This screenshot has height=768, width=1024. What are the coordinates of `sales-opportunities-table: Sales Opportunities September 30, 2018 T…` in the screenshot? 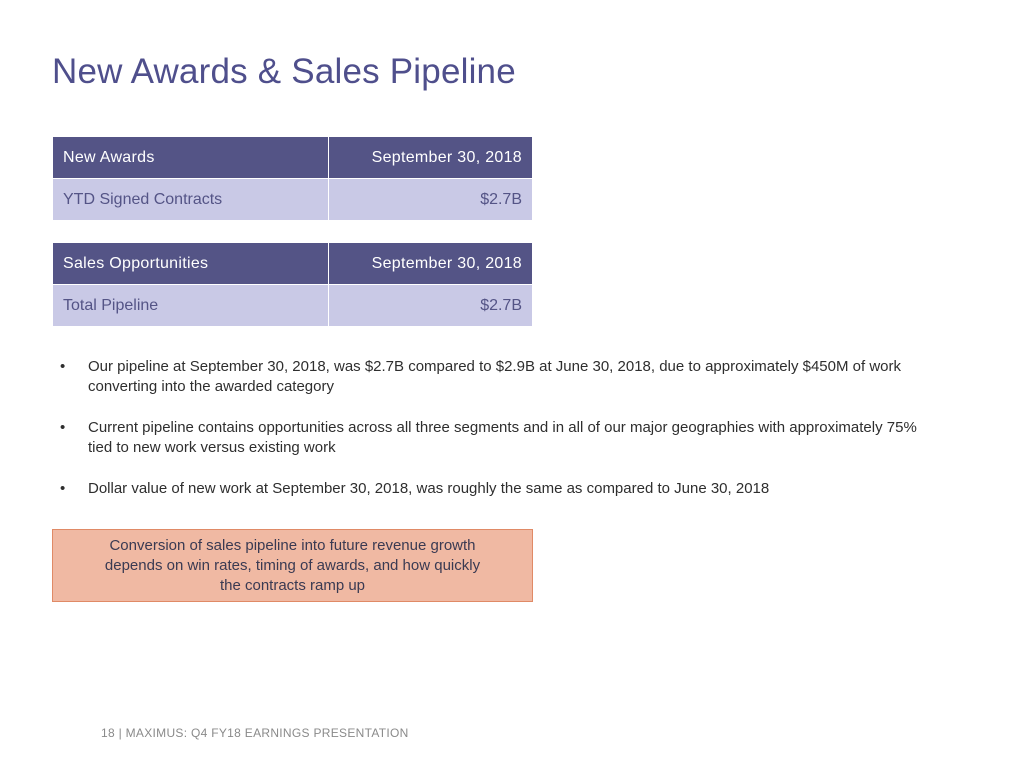 It's located at (292, 284).